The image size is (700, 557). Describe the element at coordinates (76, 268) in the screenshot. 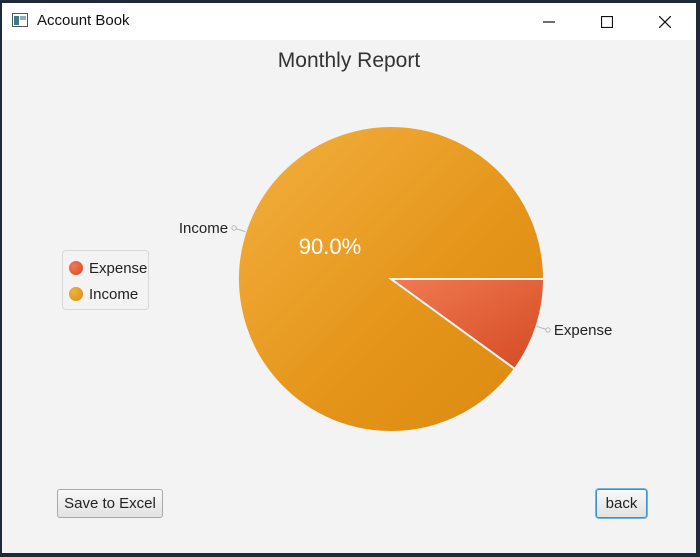

I see `legend-swatch-expense` at that location.